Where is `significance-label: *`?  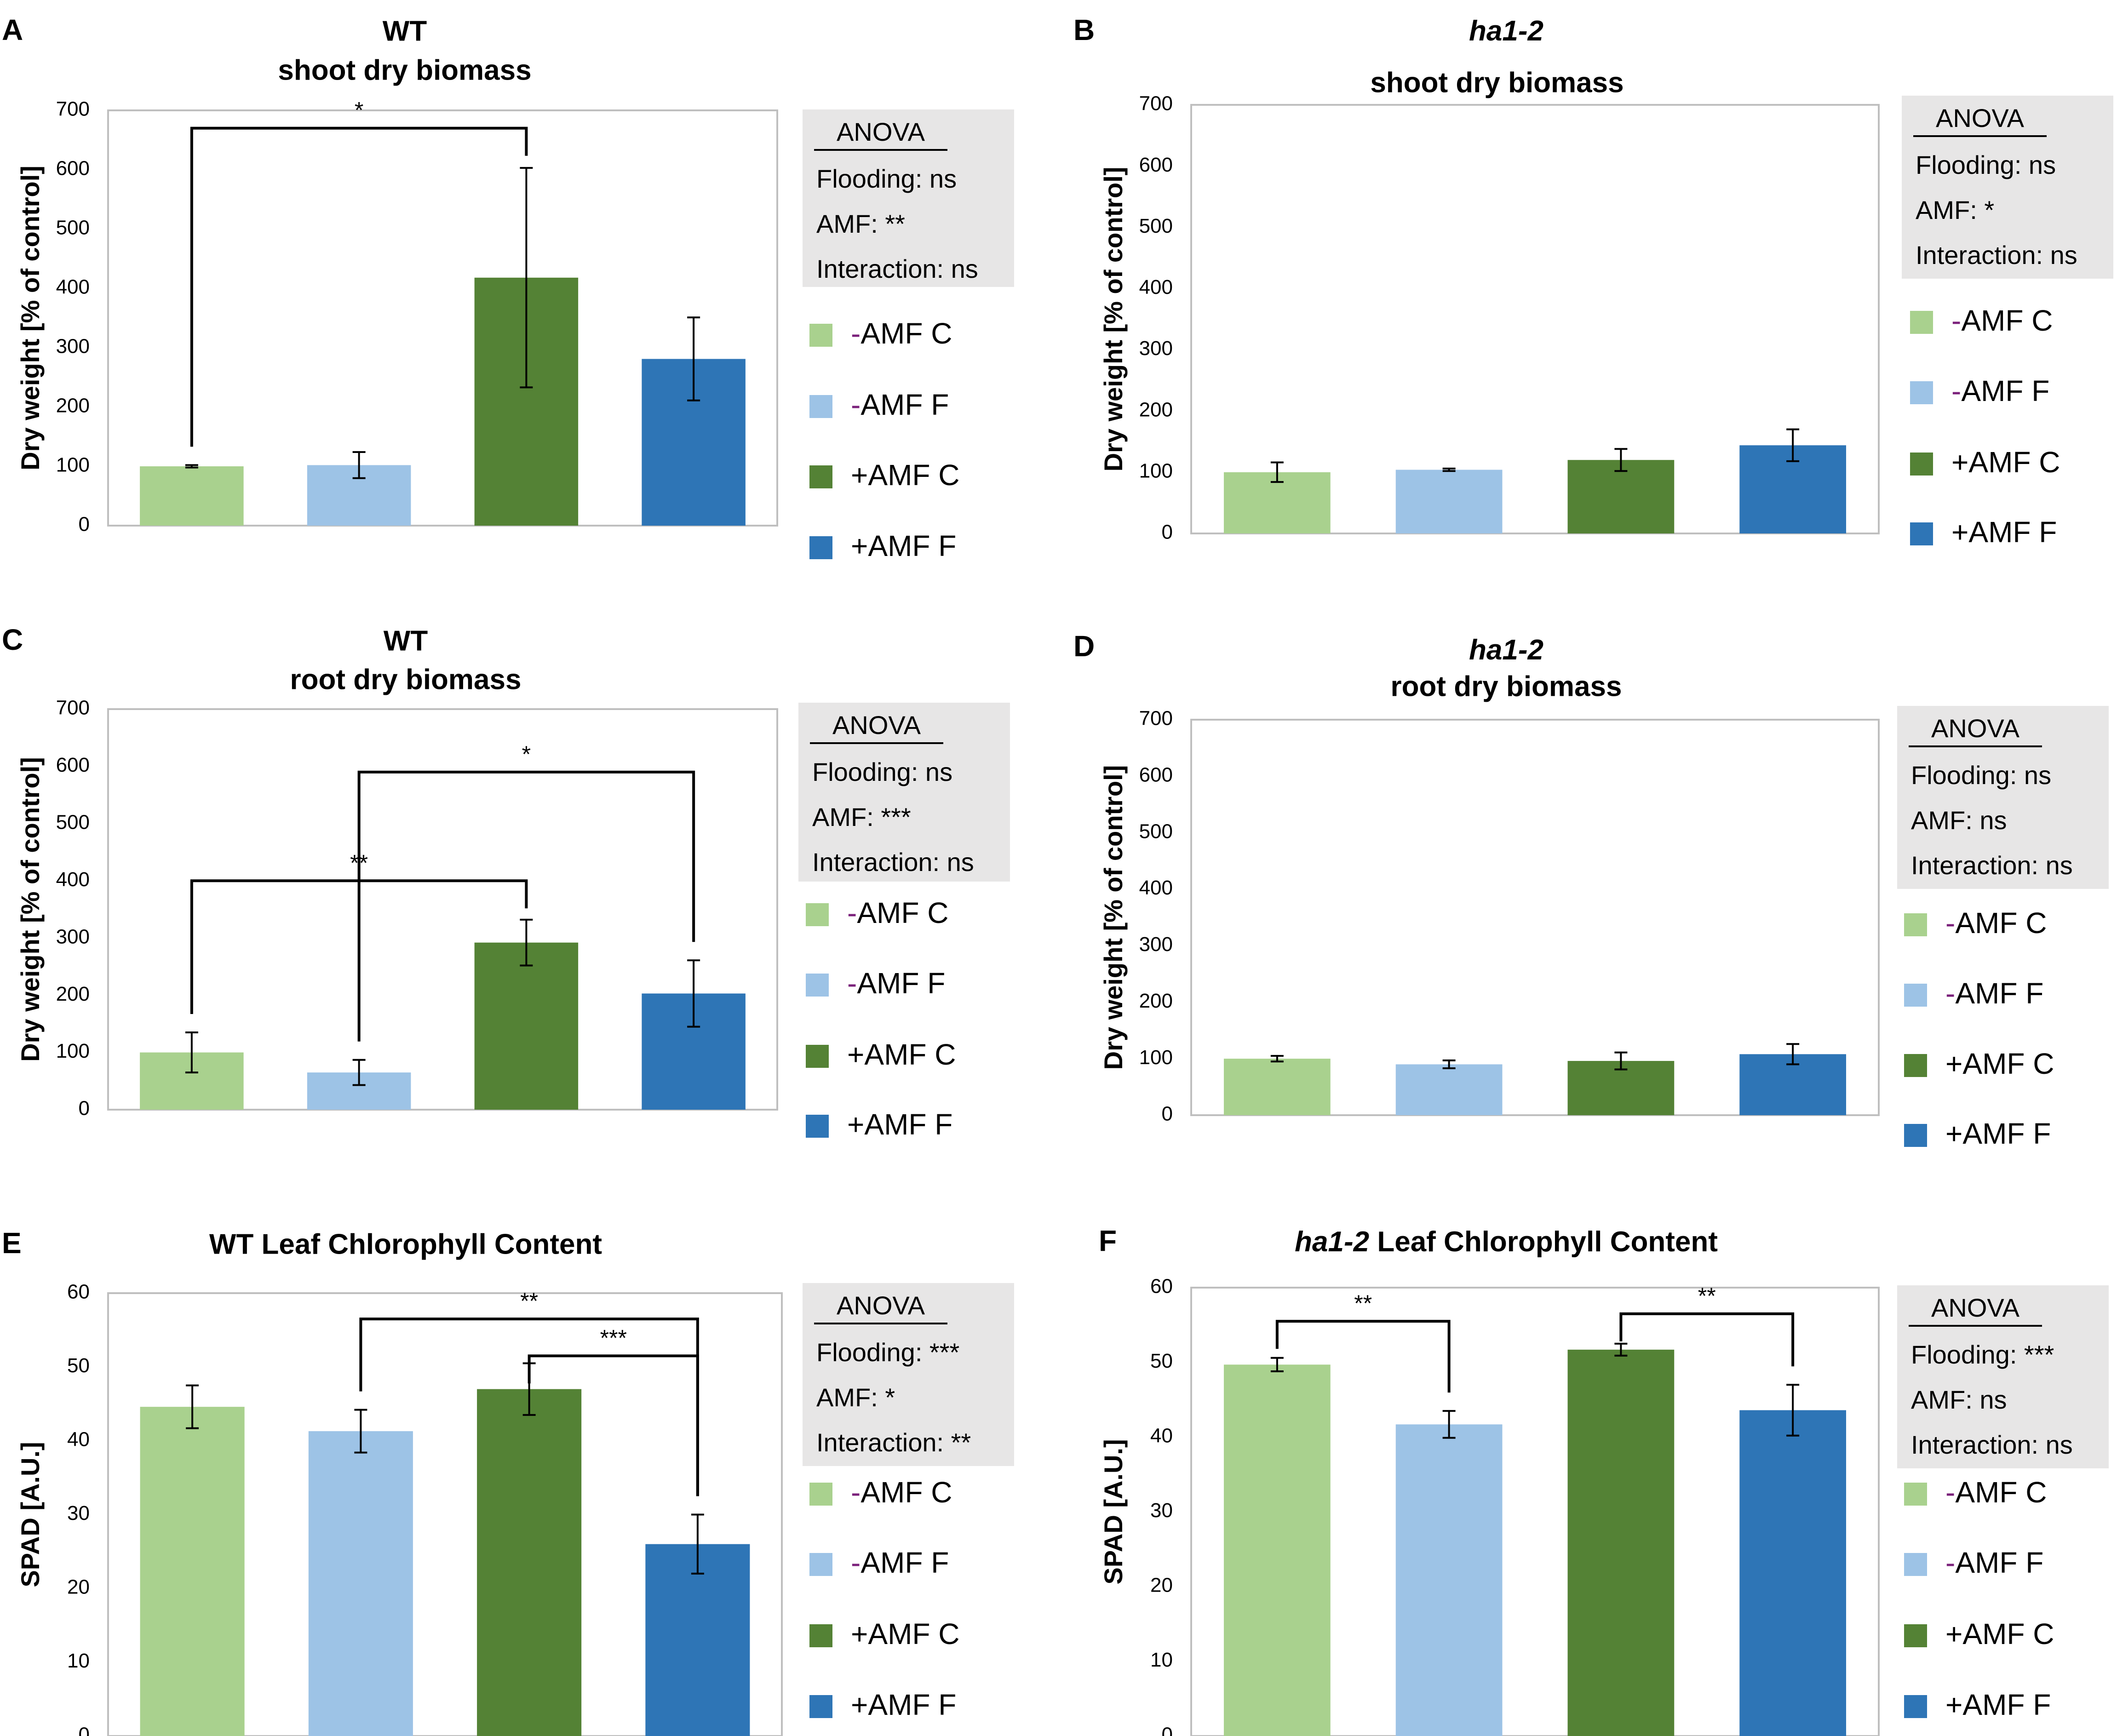 significance-label: * is located at coordinates (359, 110).